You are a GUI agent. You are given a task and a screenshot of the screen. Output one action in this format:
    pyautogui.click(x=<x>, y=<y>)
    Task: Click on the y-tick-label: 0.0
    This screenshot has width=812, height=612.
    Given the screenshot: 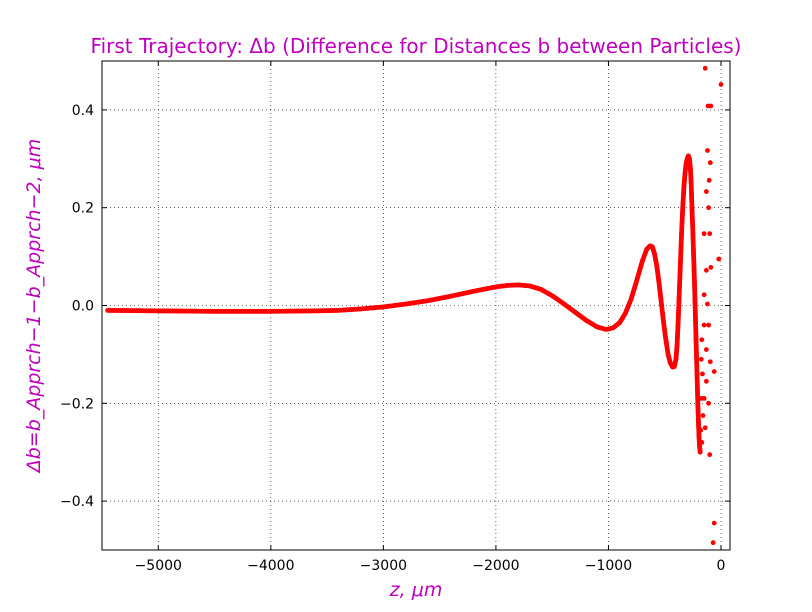 What is the action you would take?
    pyautogui.click(x=83, y=307)
    